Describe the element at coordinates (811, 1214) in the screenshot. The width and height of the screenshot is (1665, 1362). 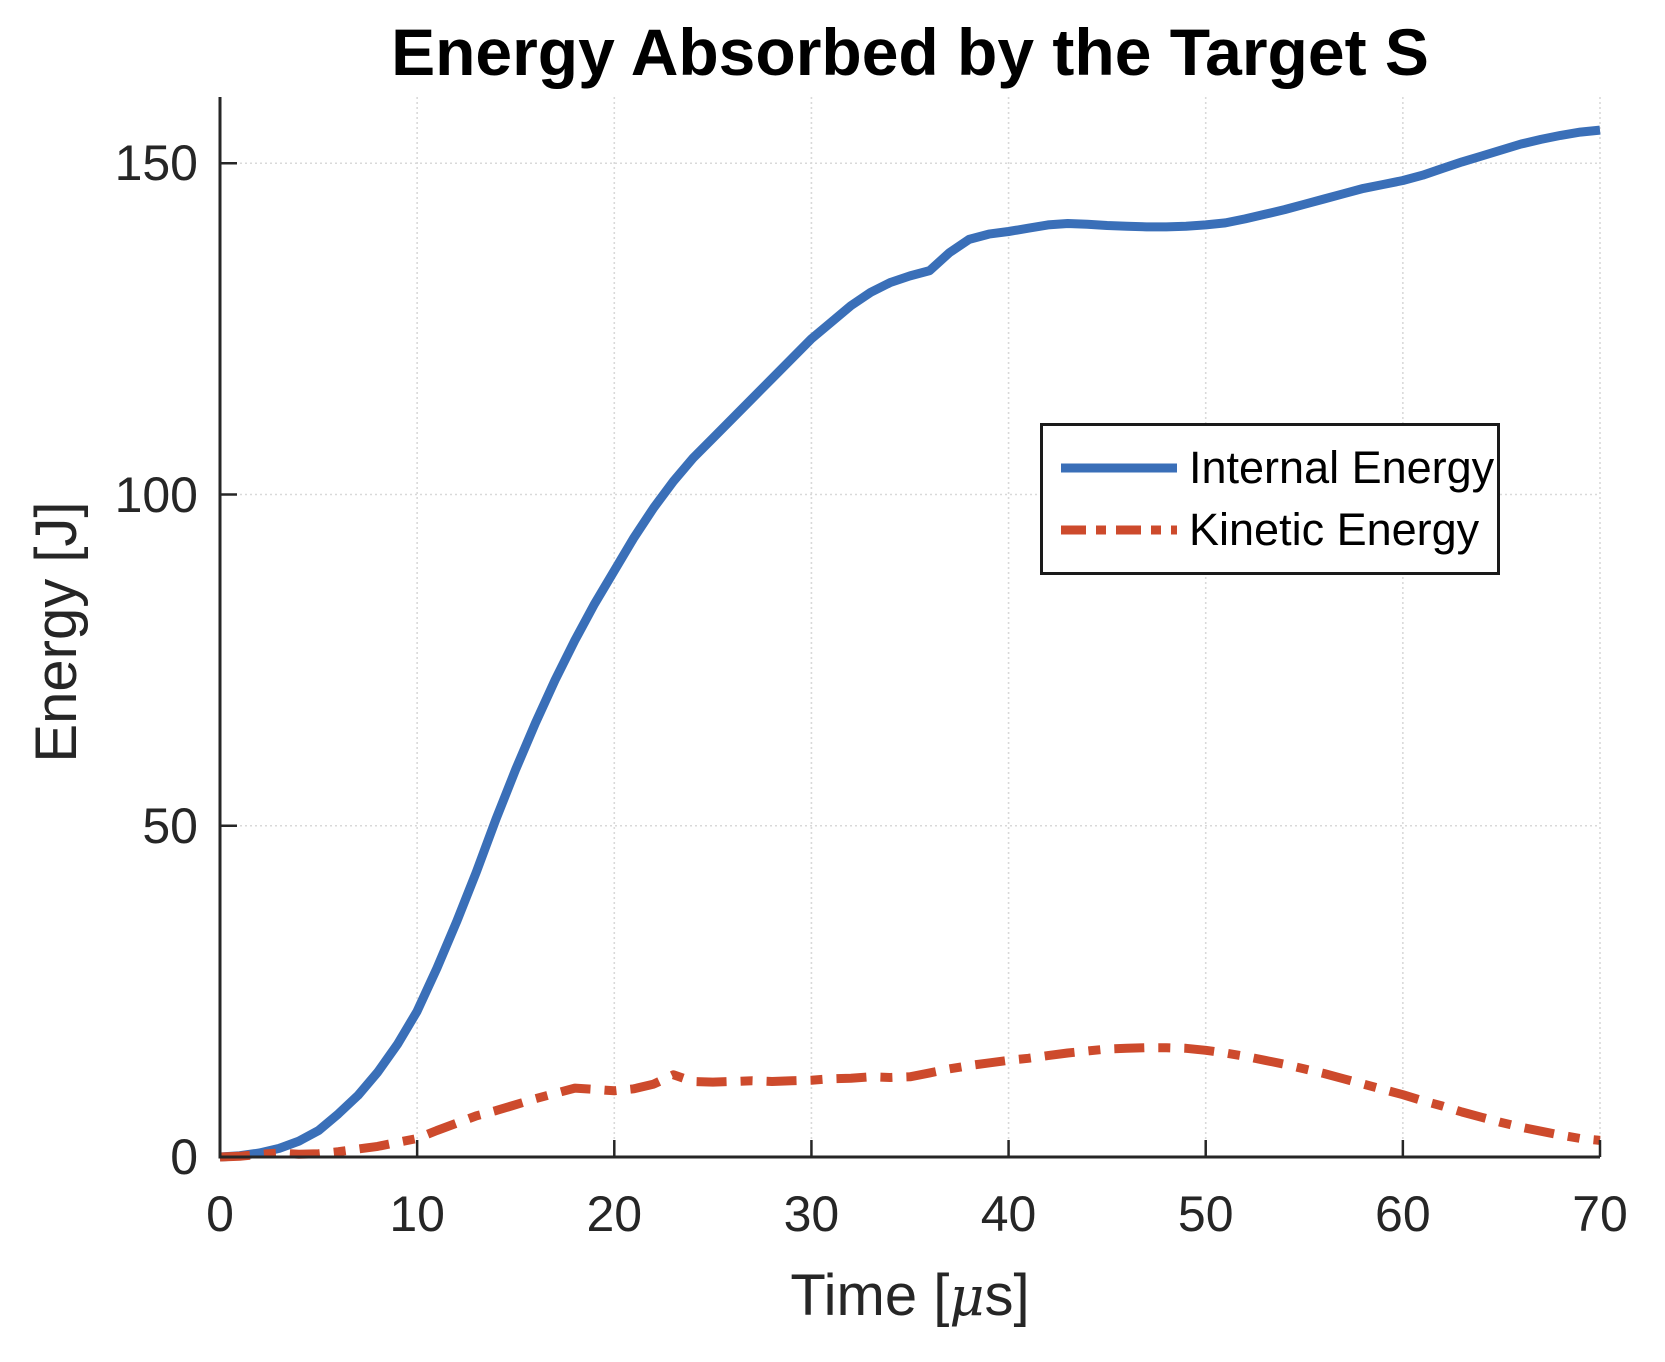
I see `x-tick-label: 30` at that location.